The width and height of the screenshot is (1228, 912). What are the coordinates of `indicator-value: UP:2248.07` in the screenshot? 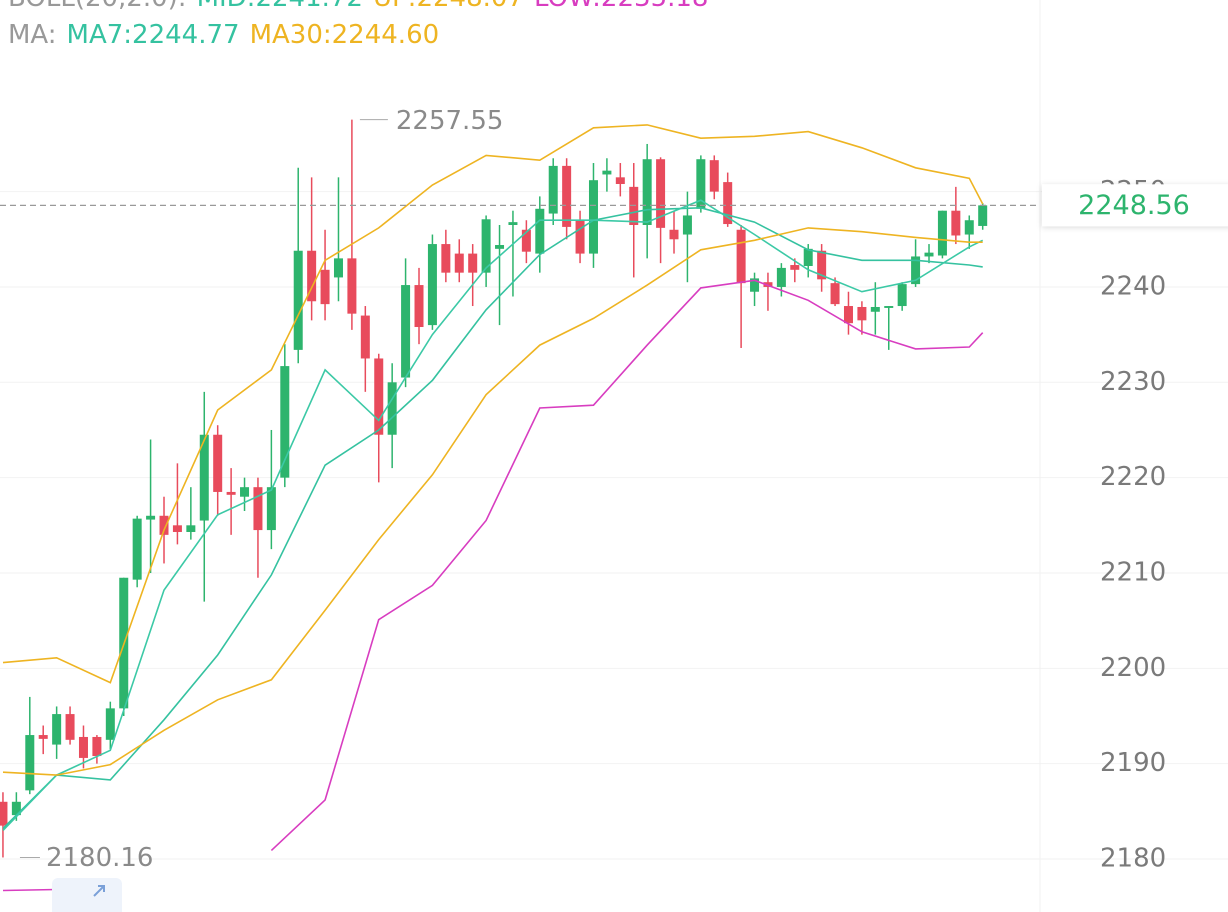 It's located at (448, 6).